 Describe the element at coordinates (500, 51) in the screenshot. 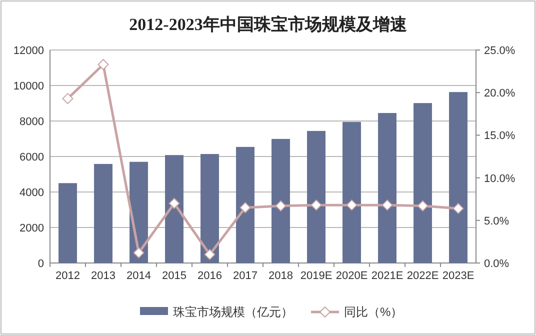

I see `y2-tick-label: 25.0%` at that location.